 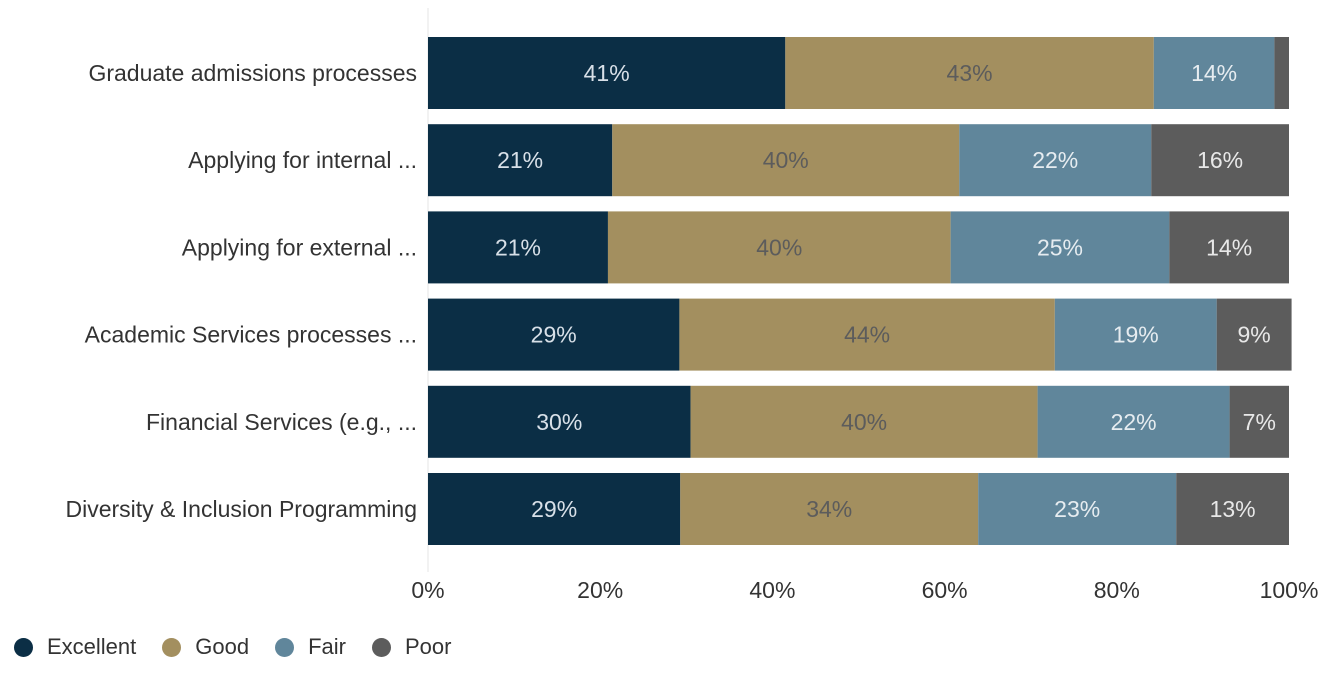 I want to click on data-label: 30%, so click(x=559, y=422).